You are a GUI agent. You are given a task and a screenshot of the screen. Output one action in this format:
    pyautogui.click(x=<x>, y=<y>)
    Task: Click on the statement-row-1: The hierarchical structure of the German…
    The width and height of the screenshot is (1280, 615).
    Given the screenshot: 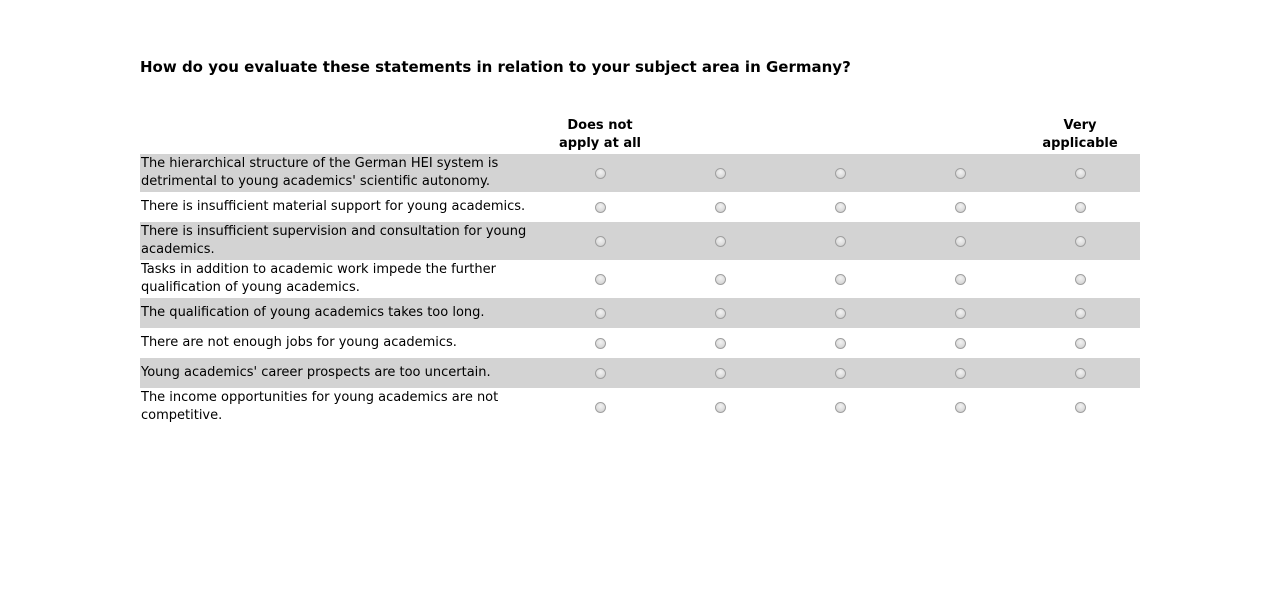 What is the action you would take?
    pyautogui.click(x=640, y=173)
    